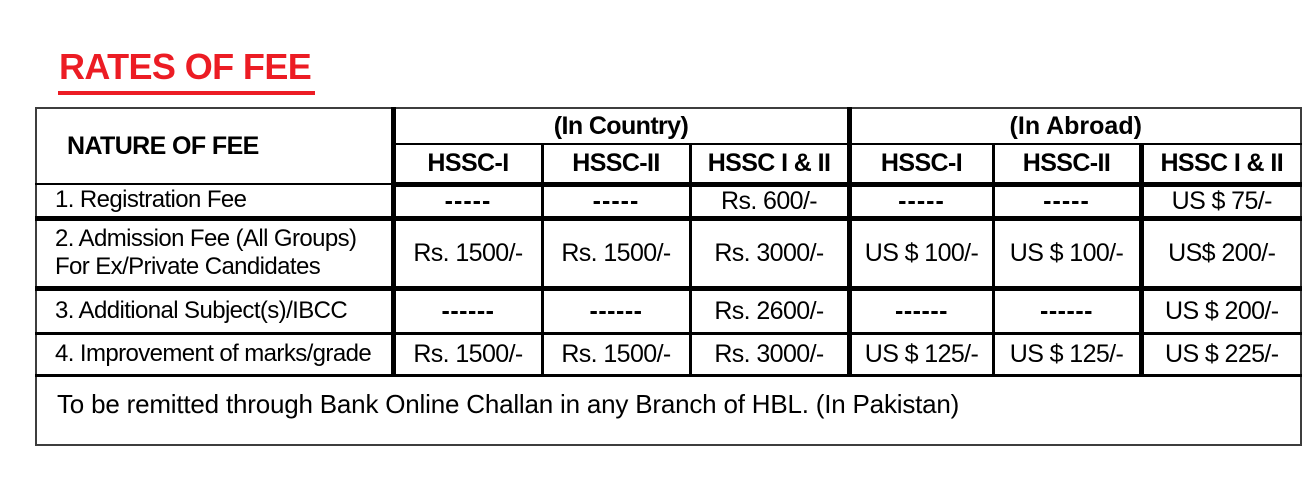 The image size is (1312, 482). I want to click on fee-value-cell: US$ 200/-, so click(1221, 254).